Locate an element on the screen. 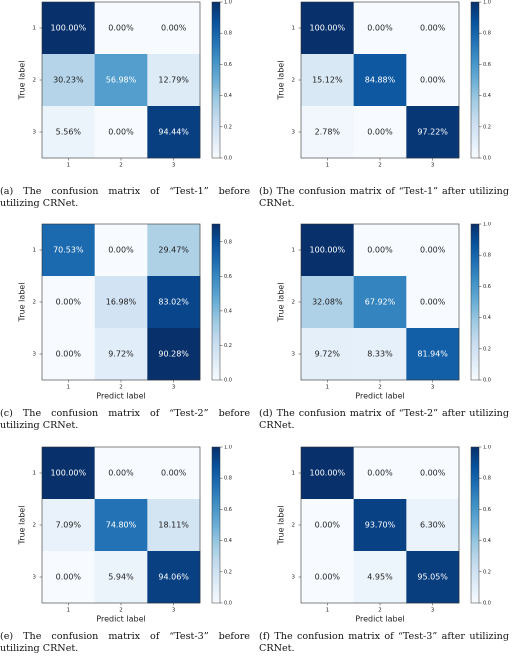 The height and width of the screenshot is (661, 514). cell-label: 30.23% is located at coordinates (68, 80).